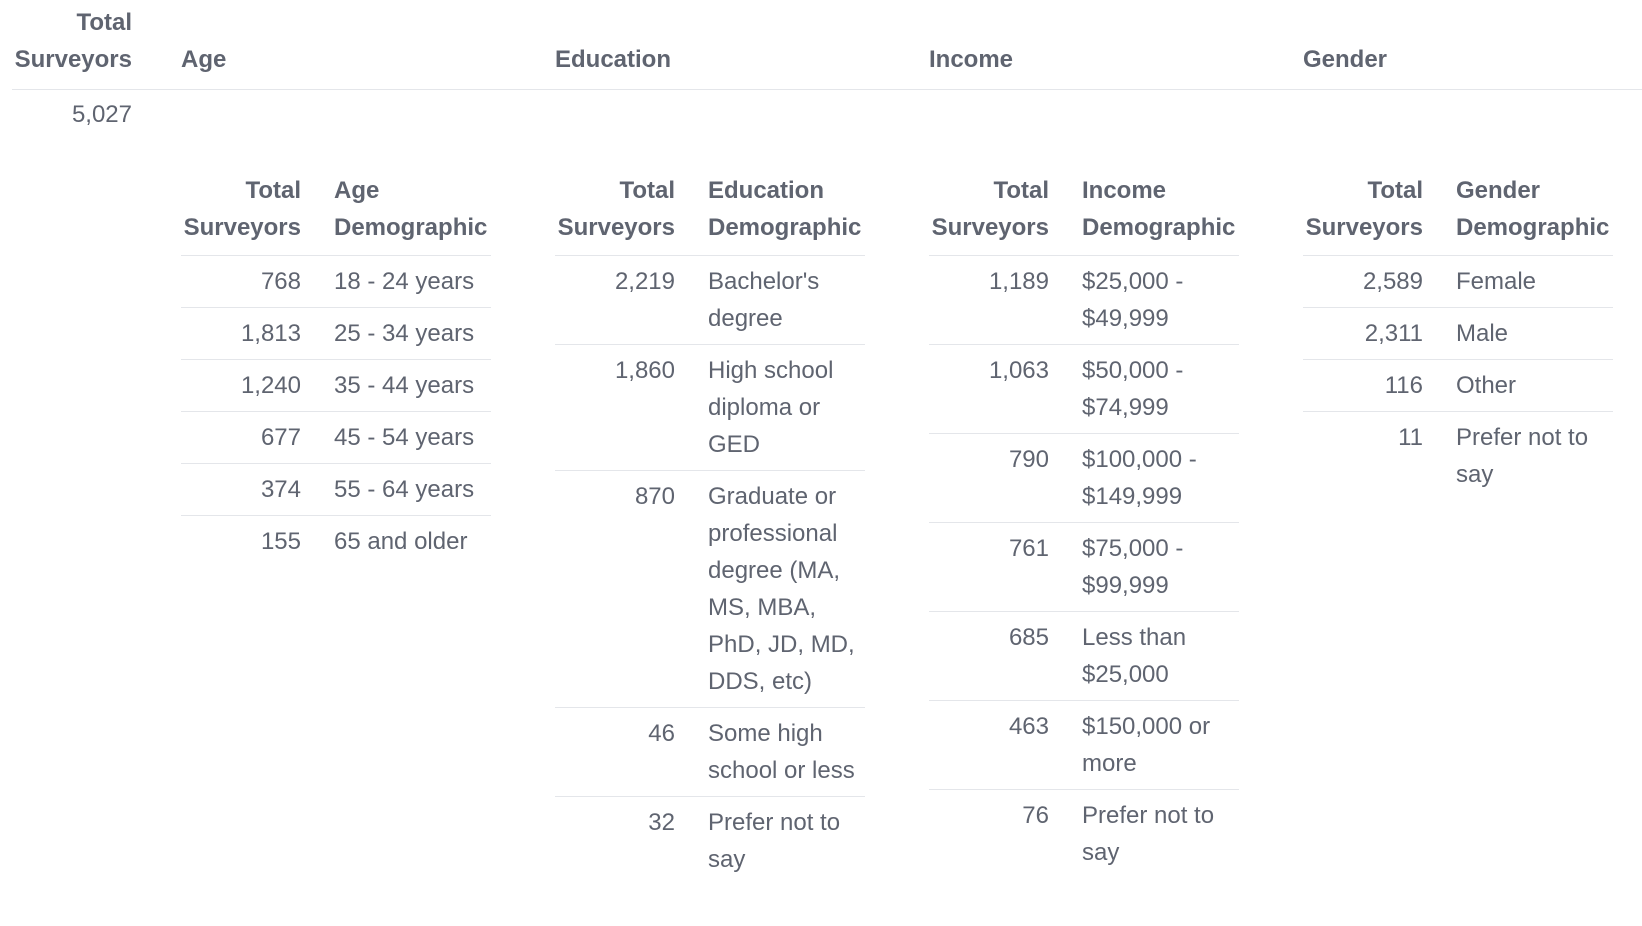  Describe the element at coordinates (1144, 300) in the screenshot. I see `row-label: $25,000 - $49,999` at that location.